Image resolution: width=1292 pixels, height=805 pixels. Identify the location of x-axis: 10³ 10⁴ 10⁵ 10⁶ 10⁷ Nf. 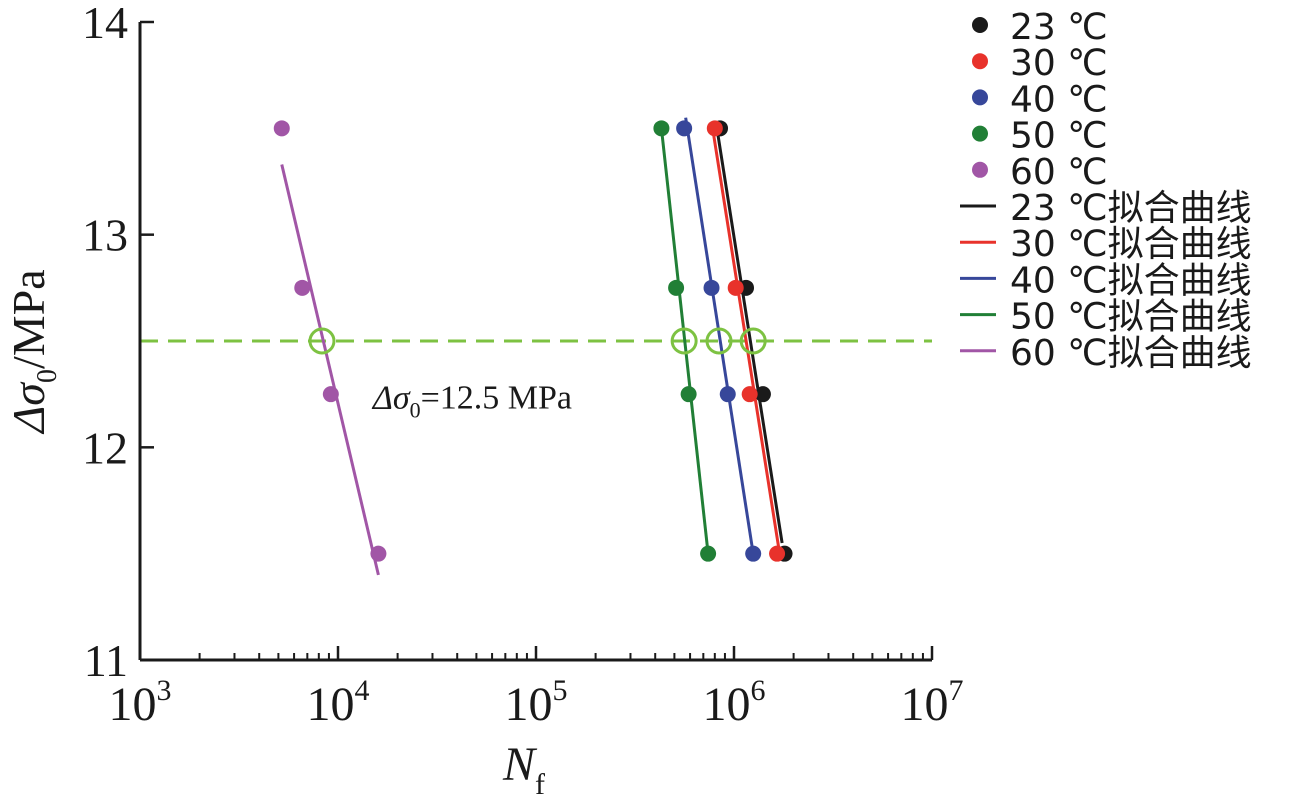
(536, 723).